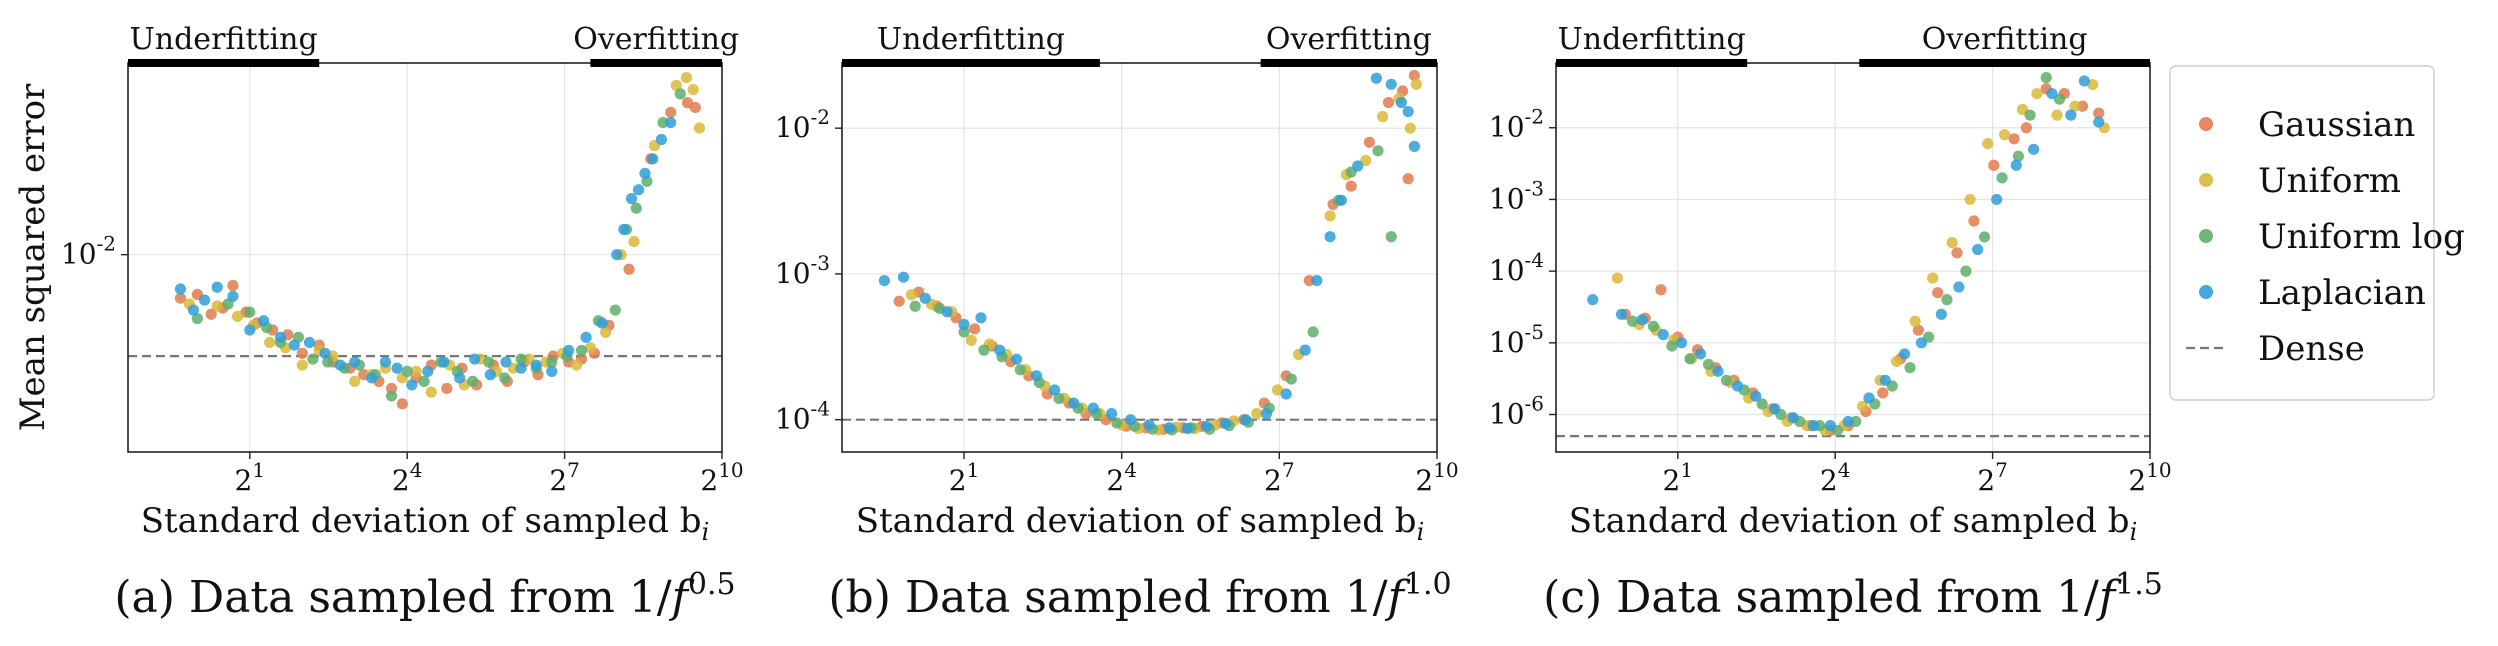  I want to click on x-axis-label-text: Standard deviation of sampled b, so click(1849, 521).